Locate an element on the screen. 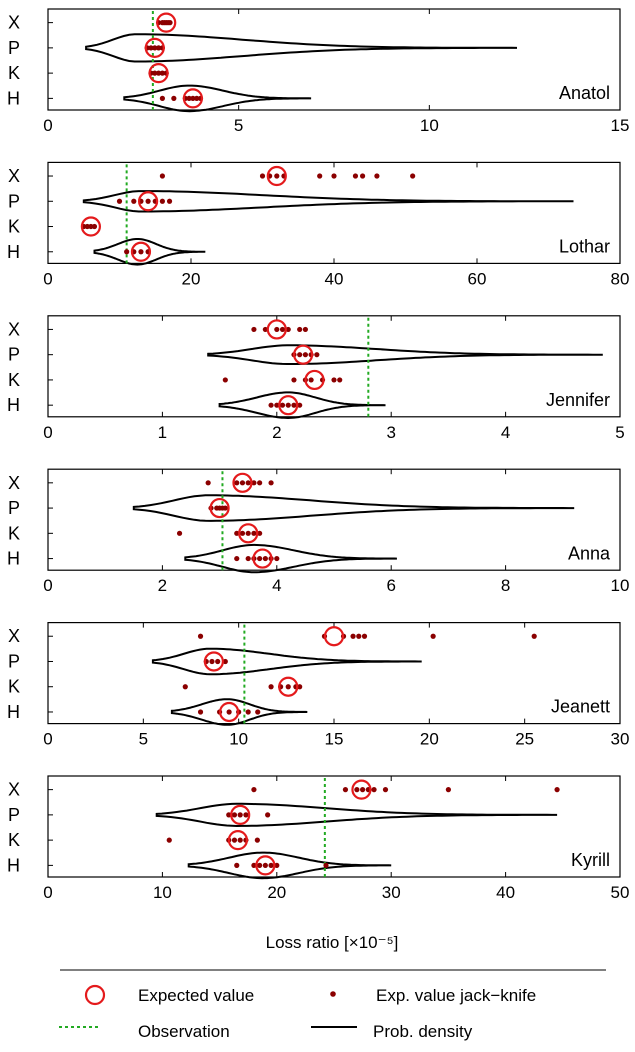  panel-name: Anna is located at coordinates (589, 553).